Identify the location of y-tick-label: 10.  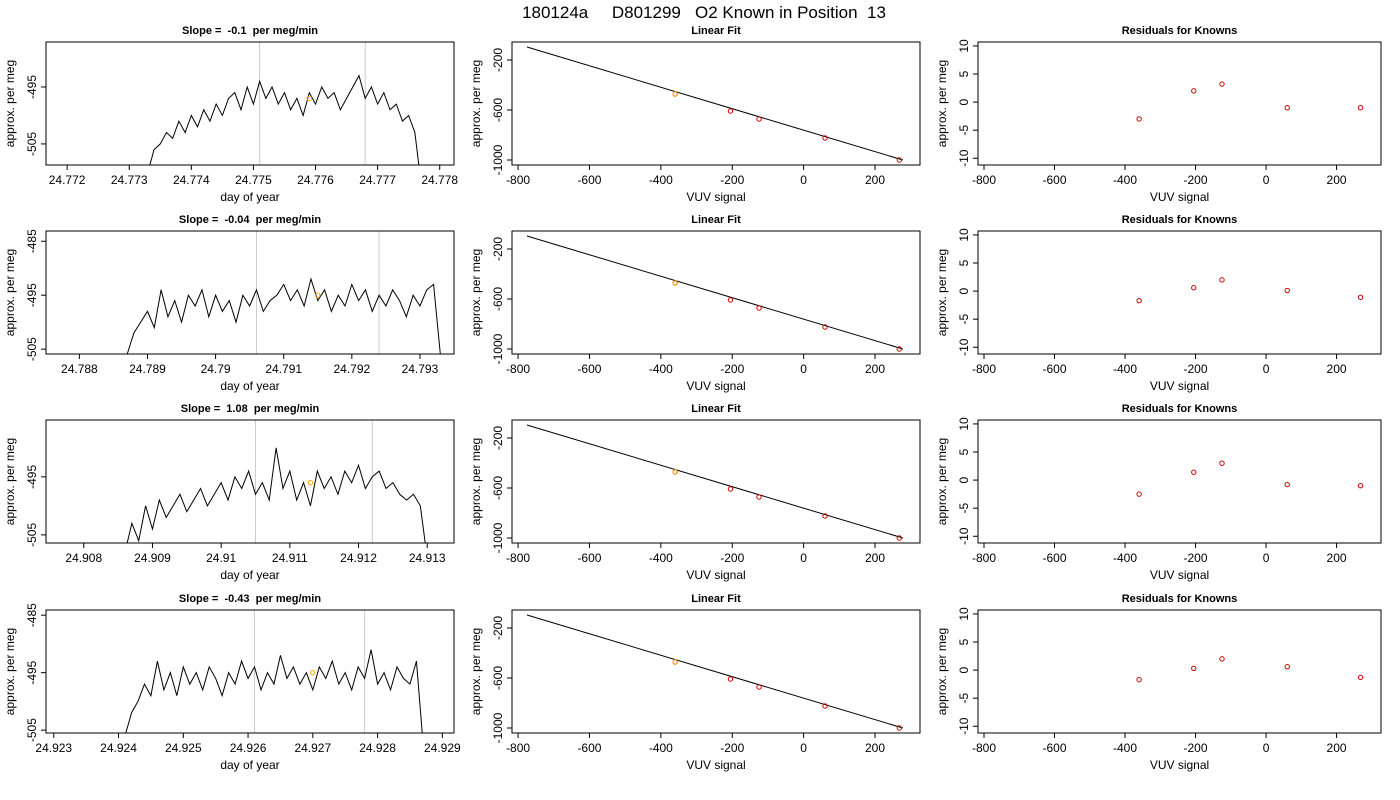
(964, 614).